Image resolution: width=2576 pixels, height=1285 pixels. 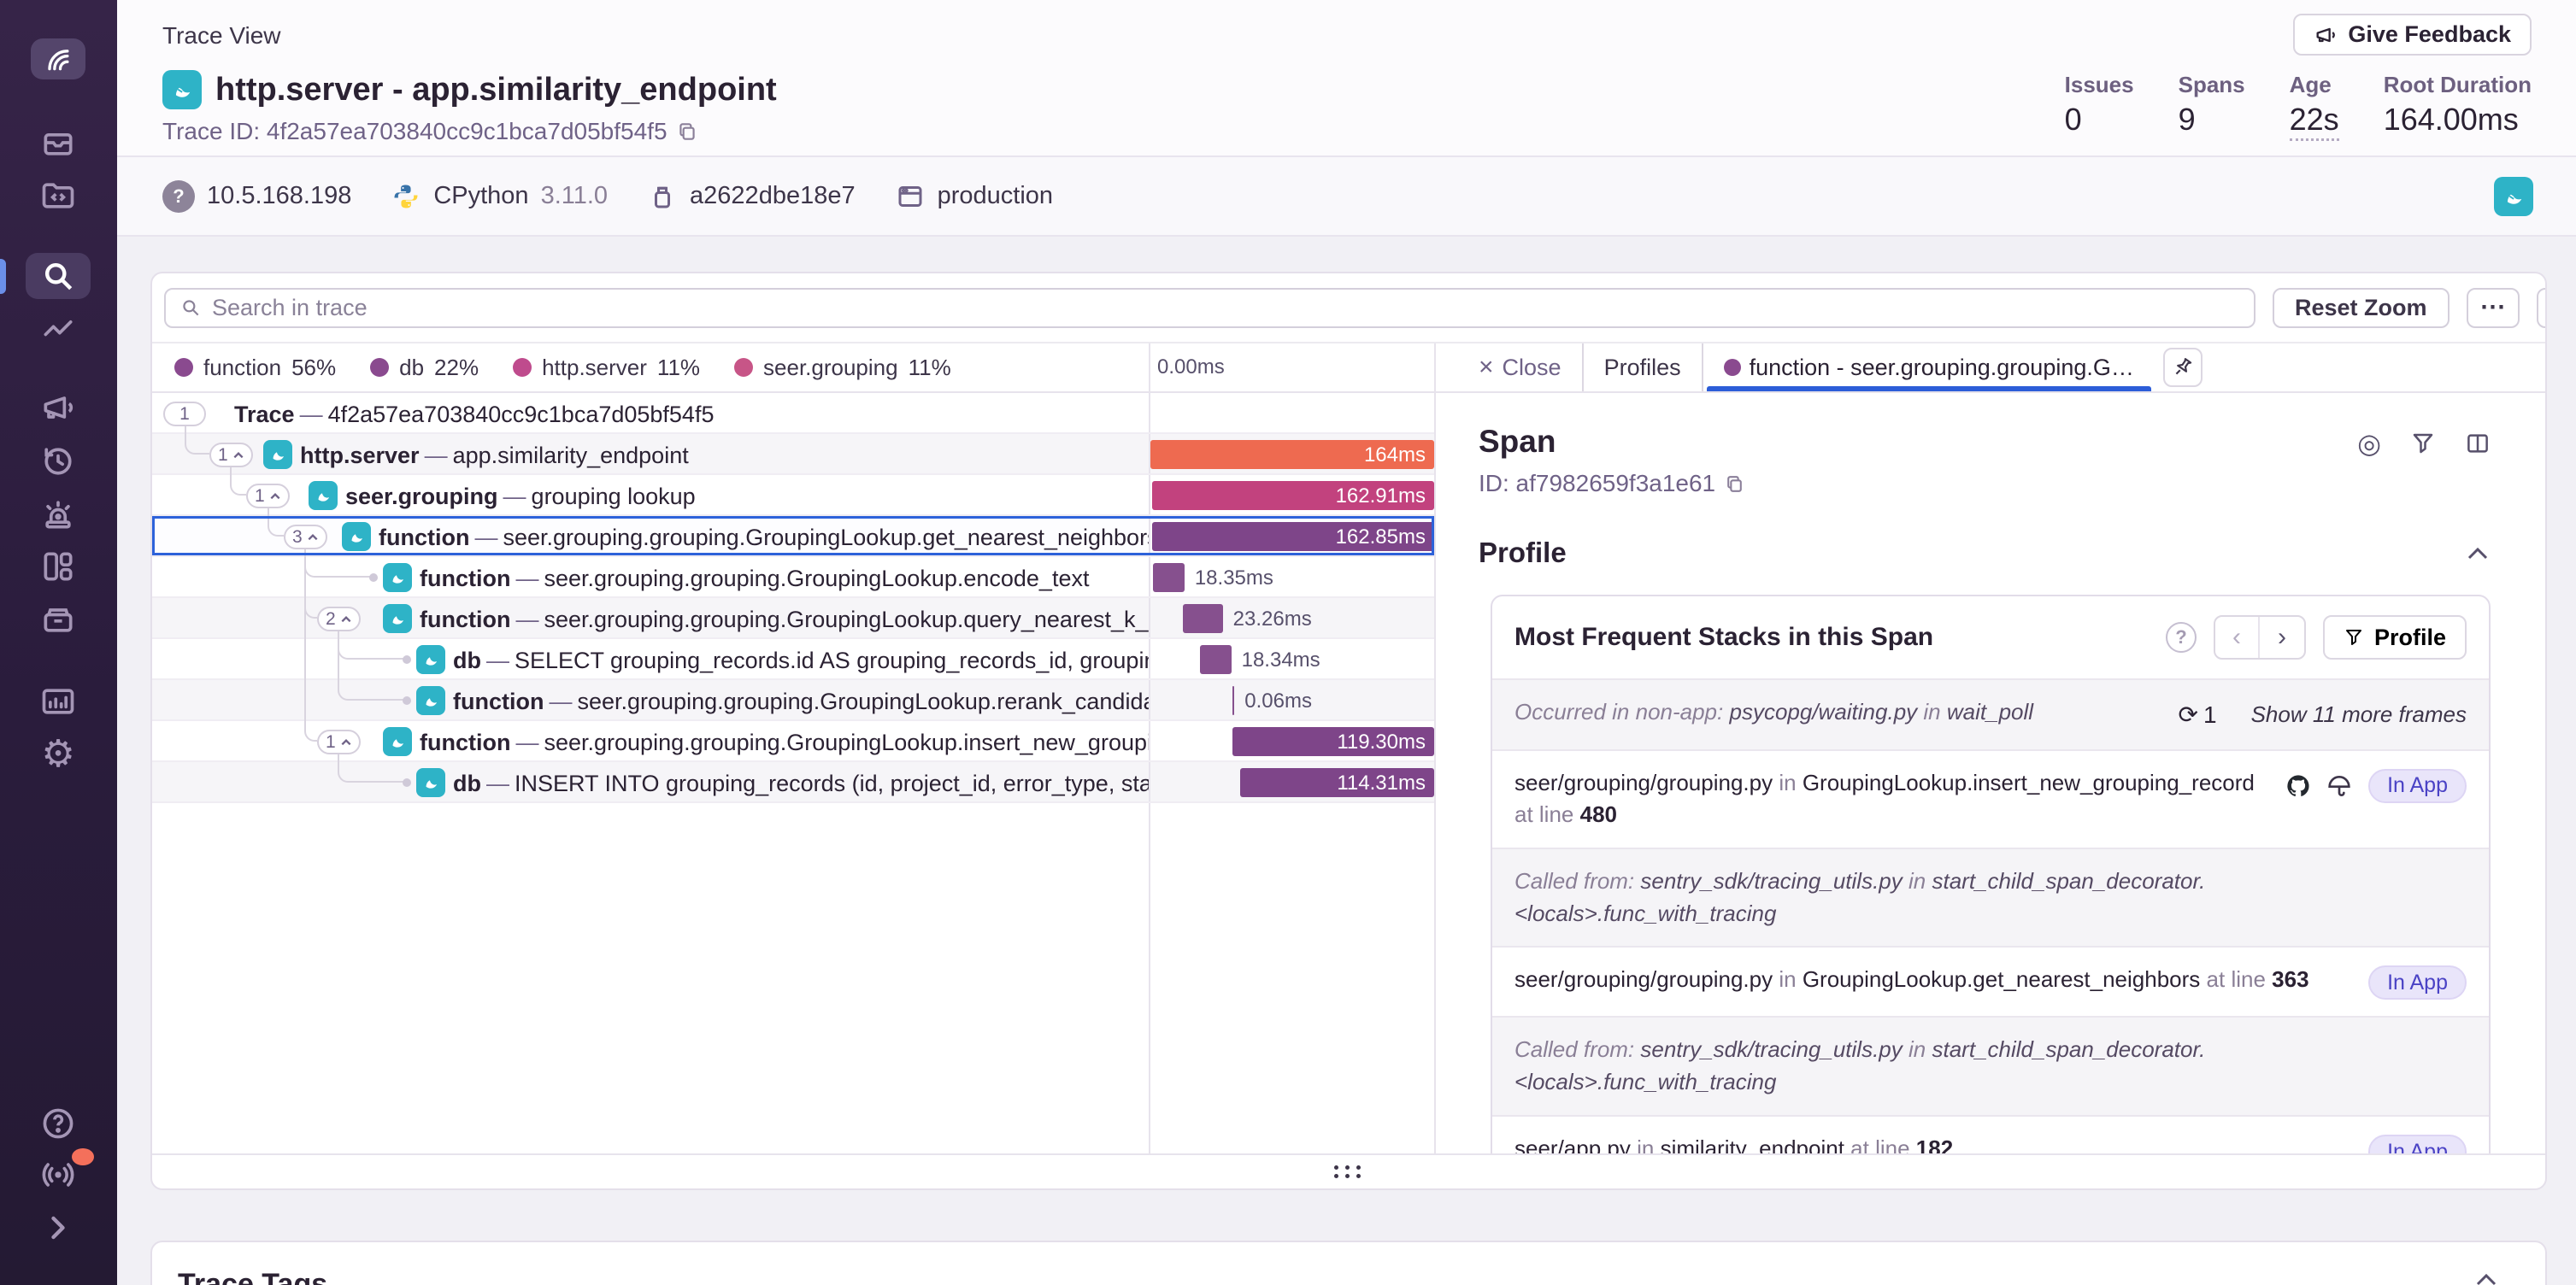 I want to click on stat-root-duration: Root Duration 164.00ms, so click(x=2457, y=104).